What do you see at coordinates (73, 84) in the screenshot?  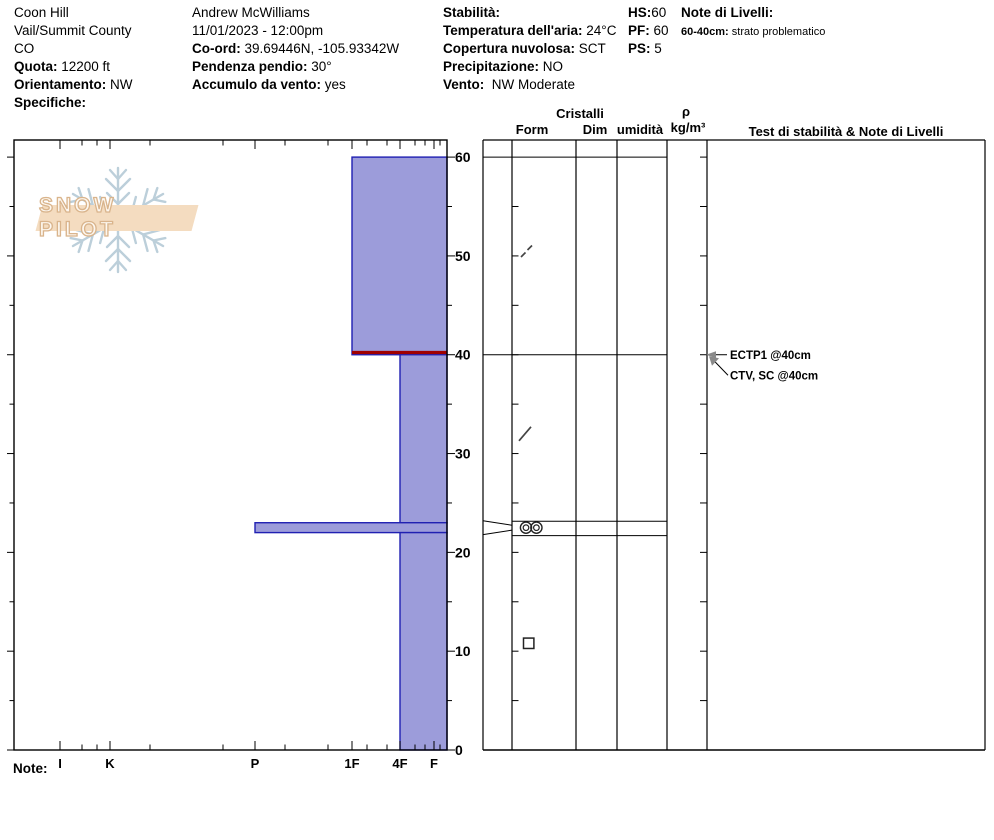 I see `site-aspect: Orientamento: NW` at bounding box center [73, 84].